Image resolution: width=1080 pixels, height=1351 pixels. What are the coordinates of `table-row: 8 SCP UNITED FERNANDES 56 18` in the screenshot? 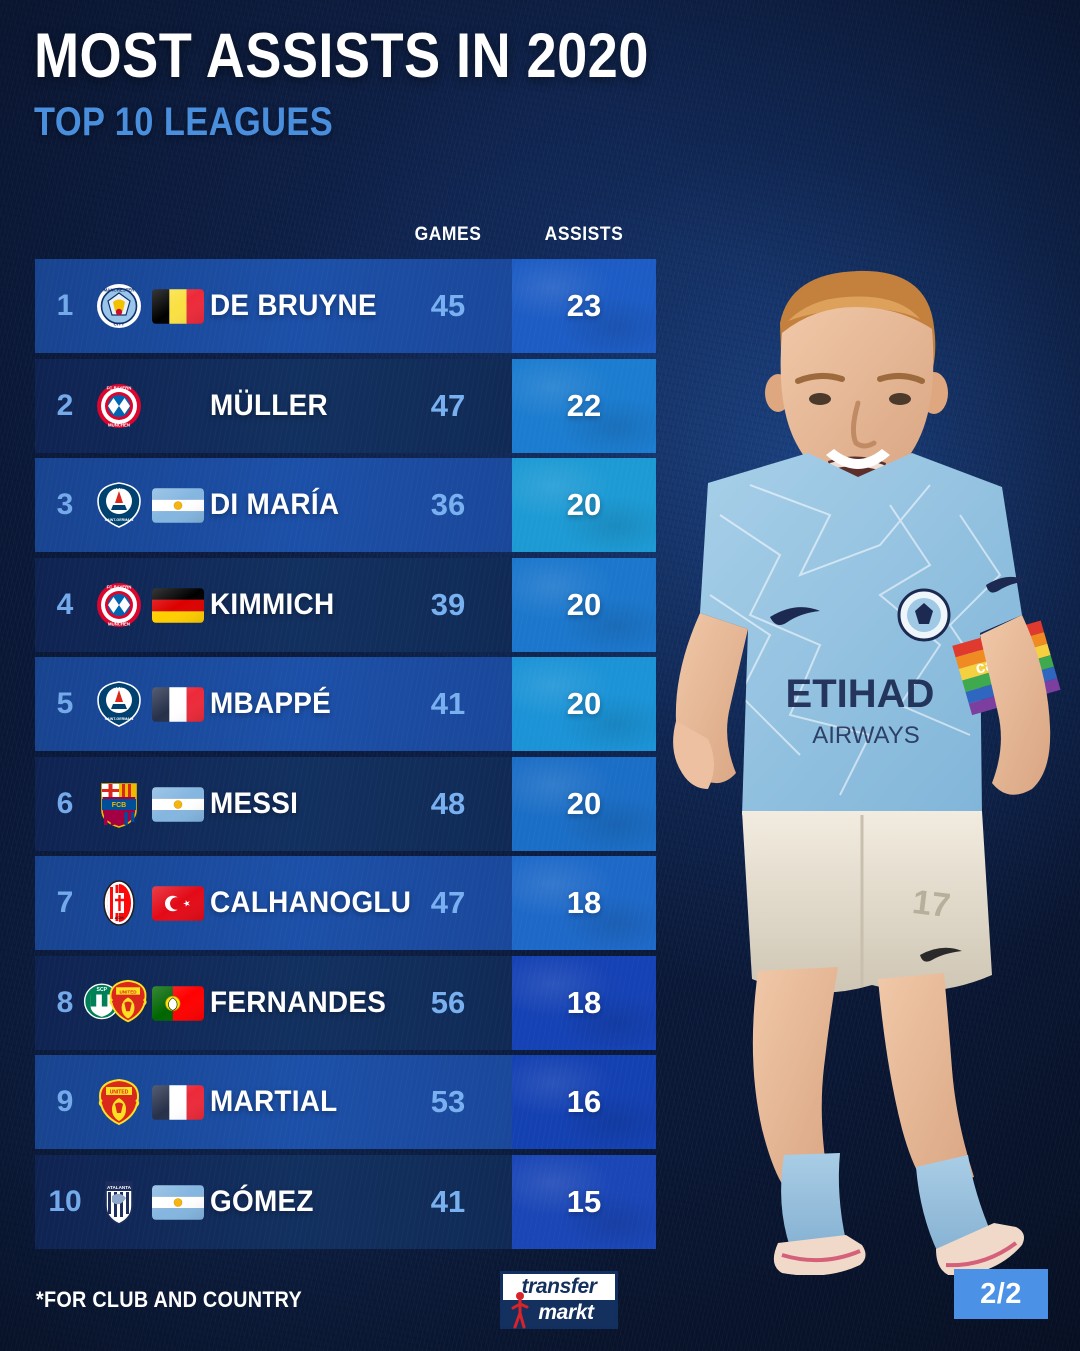 It's located at (540, 1003).